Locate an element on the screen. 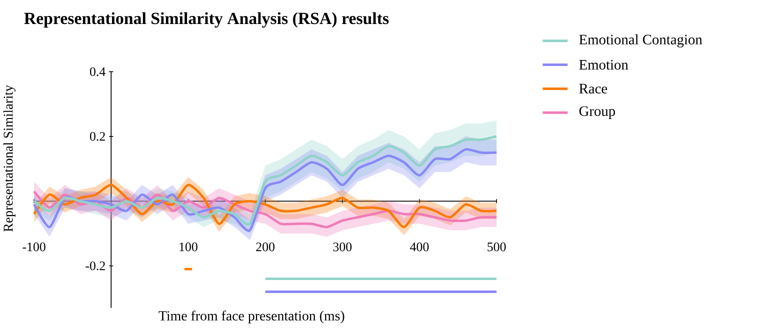 The width and height of the screenshot is (762, 330). y-tick-label: 0.4 is located at coordinates (98, 71).